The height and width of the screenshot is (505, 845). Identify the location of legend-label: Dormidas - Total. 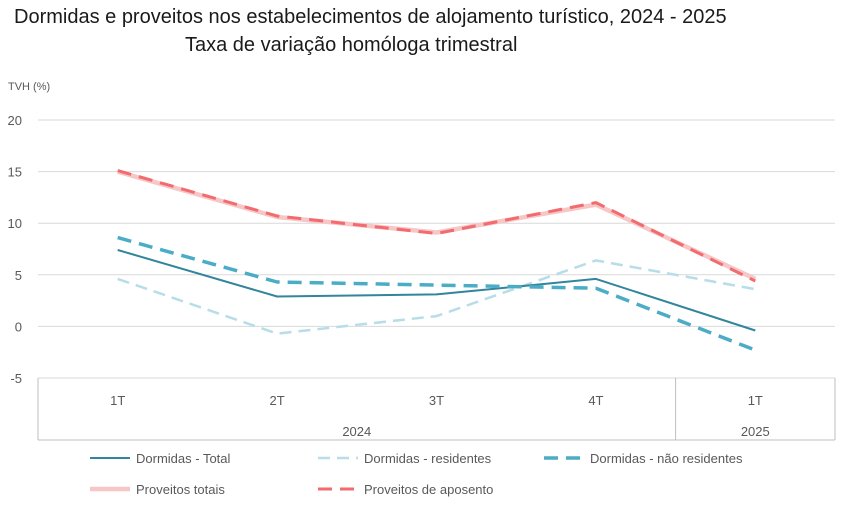
(183, 458).